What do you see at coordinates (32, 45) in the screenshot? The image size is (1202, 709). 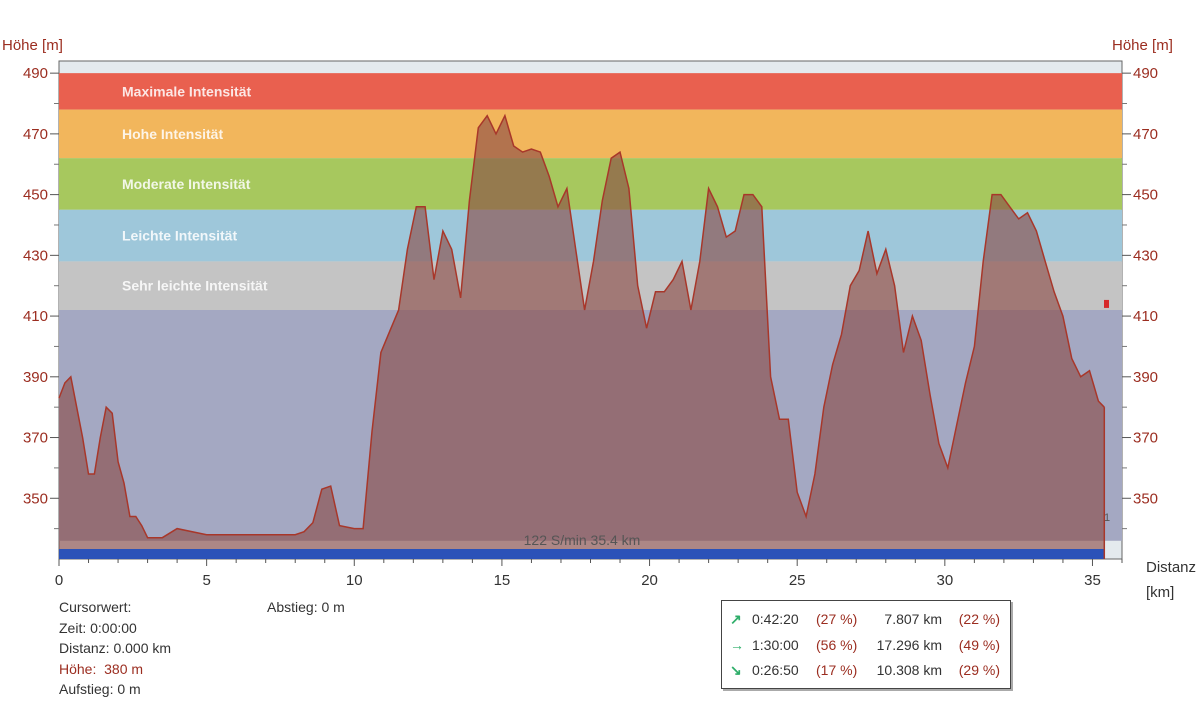 I see `y-axis-label-left: Höhe [m]` at bounding box center [32, 45].